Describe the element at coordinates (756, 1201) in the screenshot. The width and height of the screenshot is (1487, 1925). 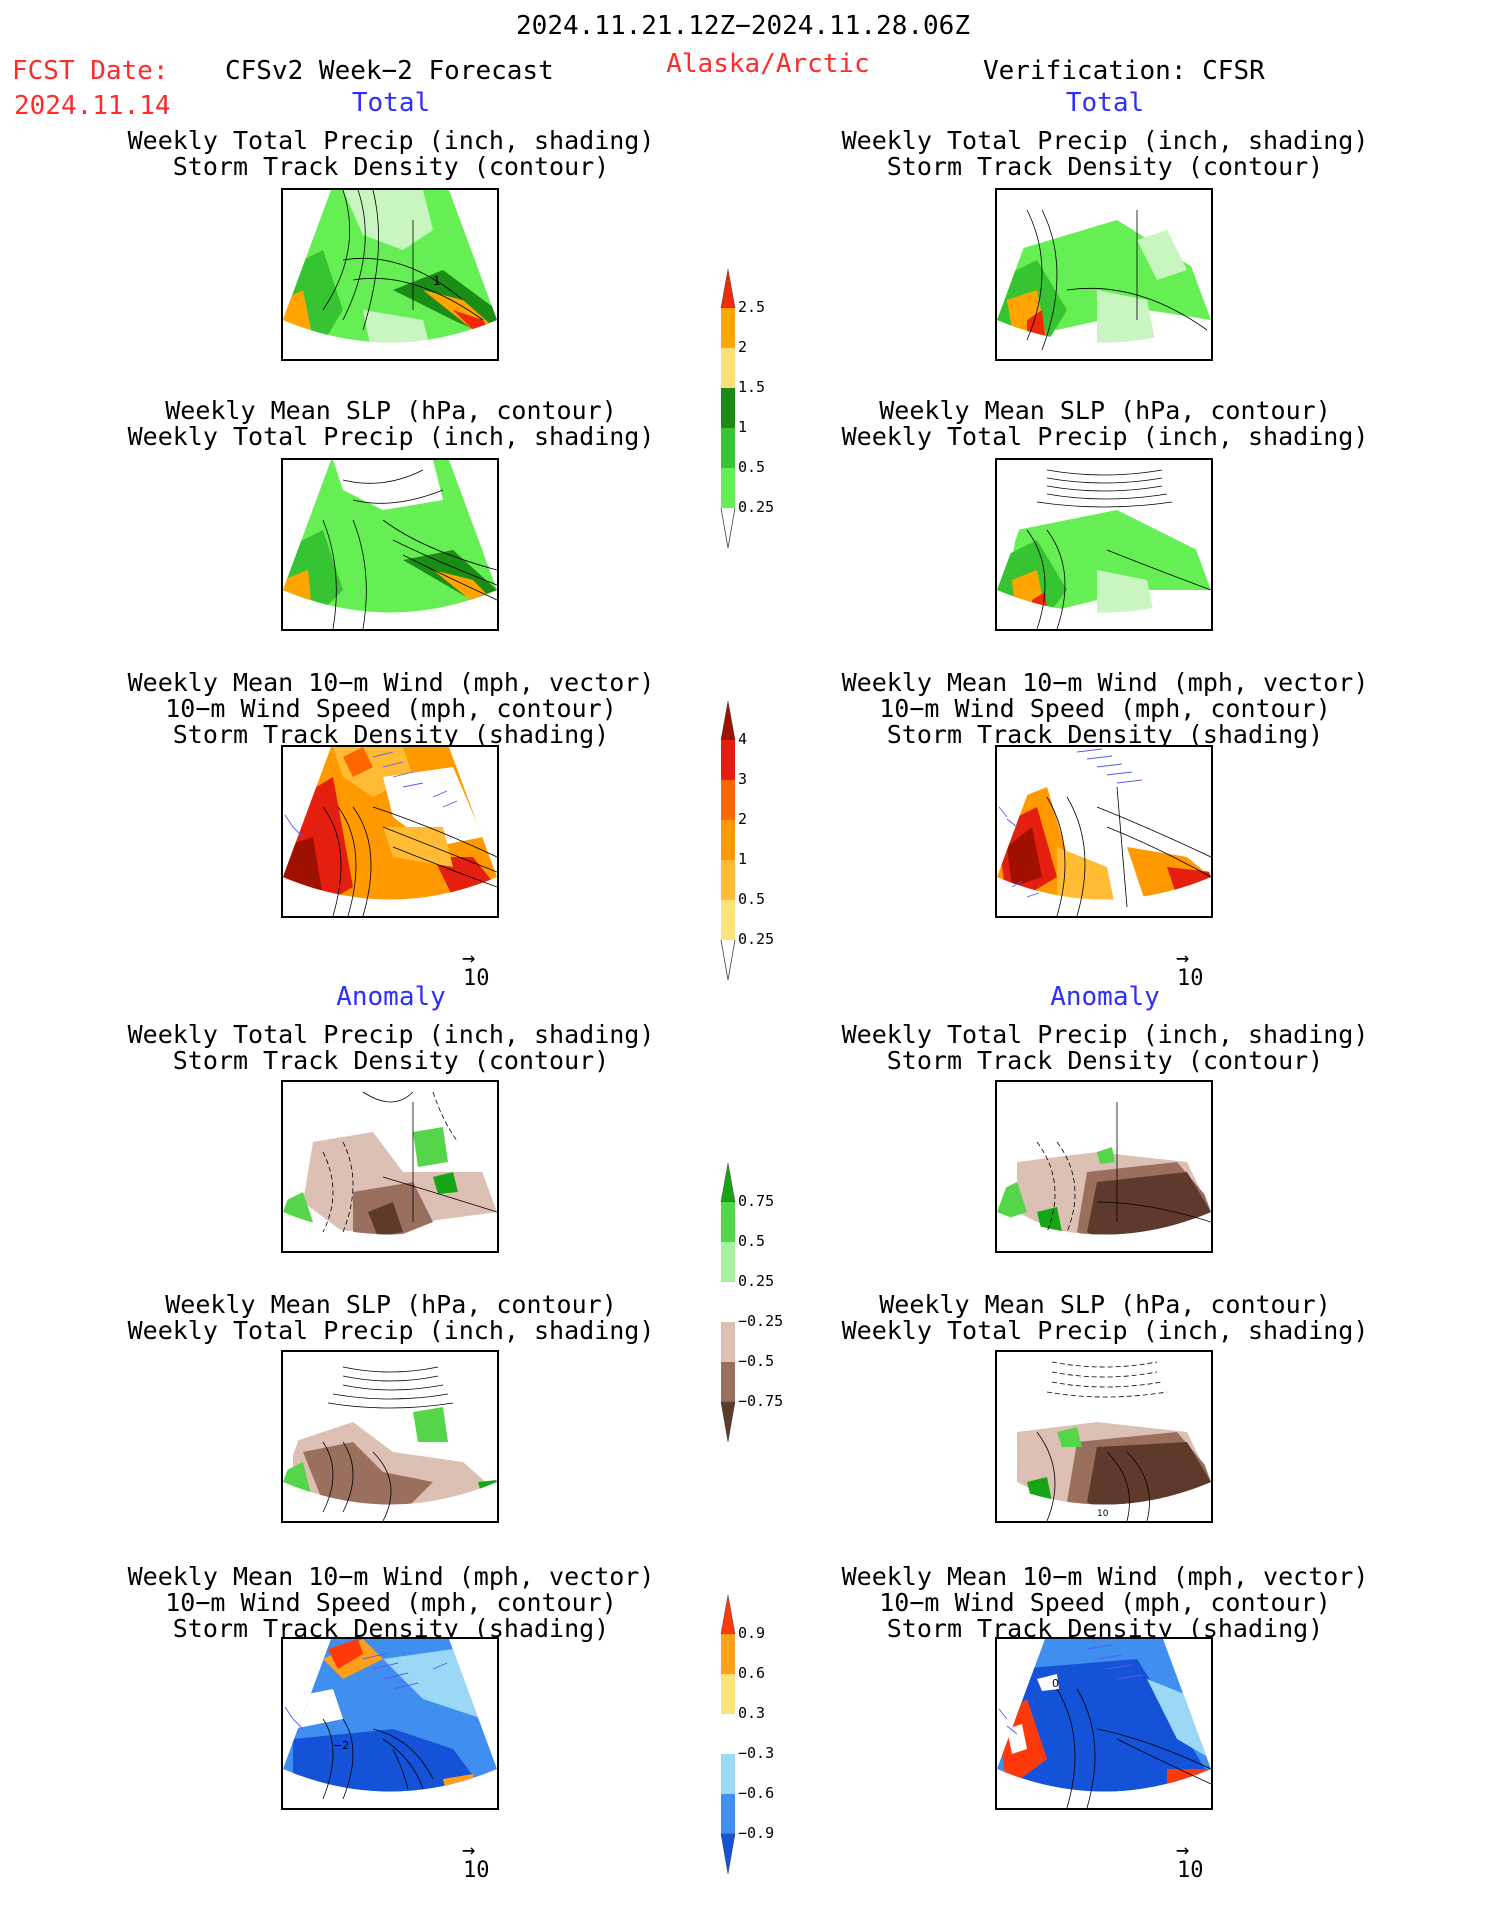
I see `colorbar-tick-label: 0.75` at that location.